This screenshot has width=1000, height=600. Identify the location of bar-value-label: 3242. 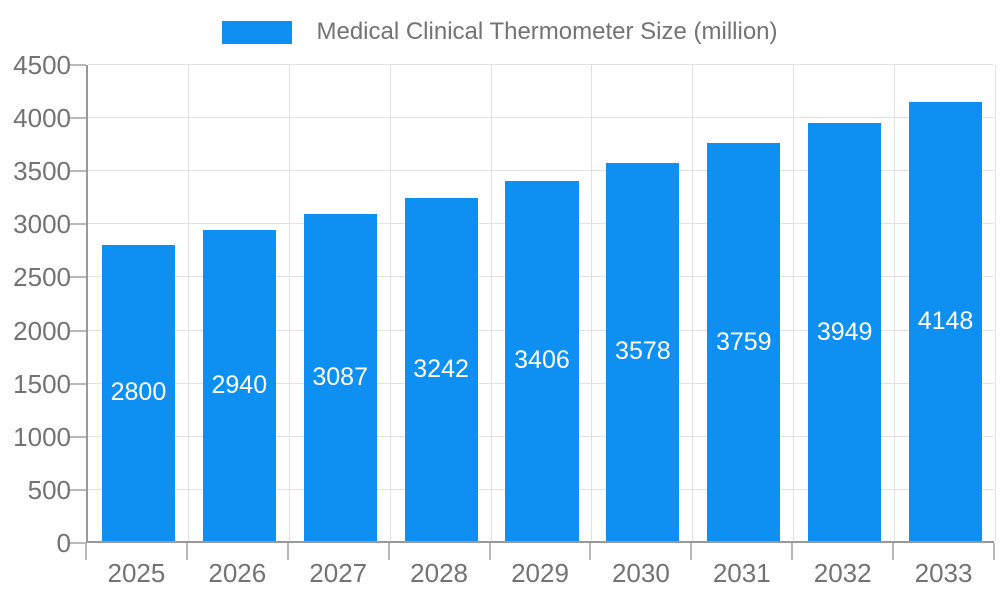
(441, 369).